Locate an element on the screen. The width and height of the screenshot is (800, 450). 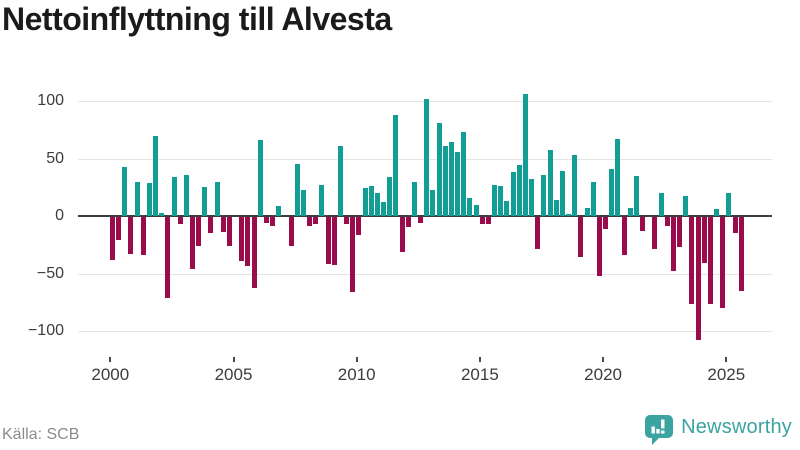
y-axis-label-100: 100 is located at coordinates (50, 100).